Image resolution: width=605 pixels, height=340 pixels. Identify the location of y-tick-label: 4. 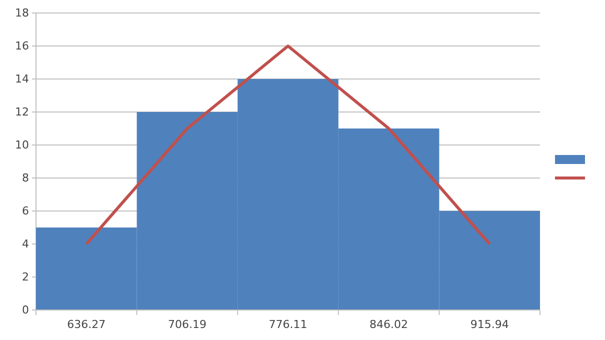
(25, 244).